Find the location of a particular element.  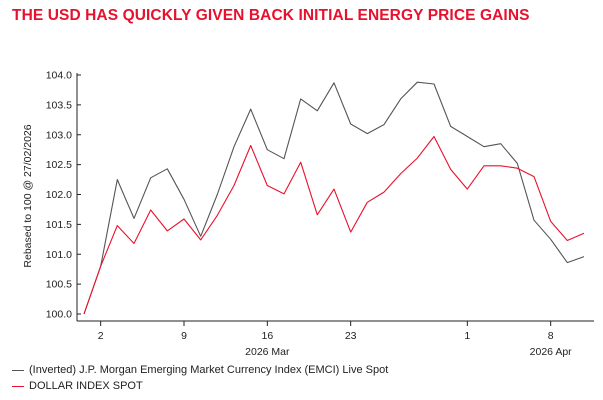

legend-swatch-emci is located at coordinates (18, 370).